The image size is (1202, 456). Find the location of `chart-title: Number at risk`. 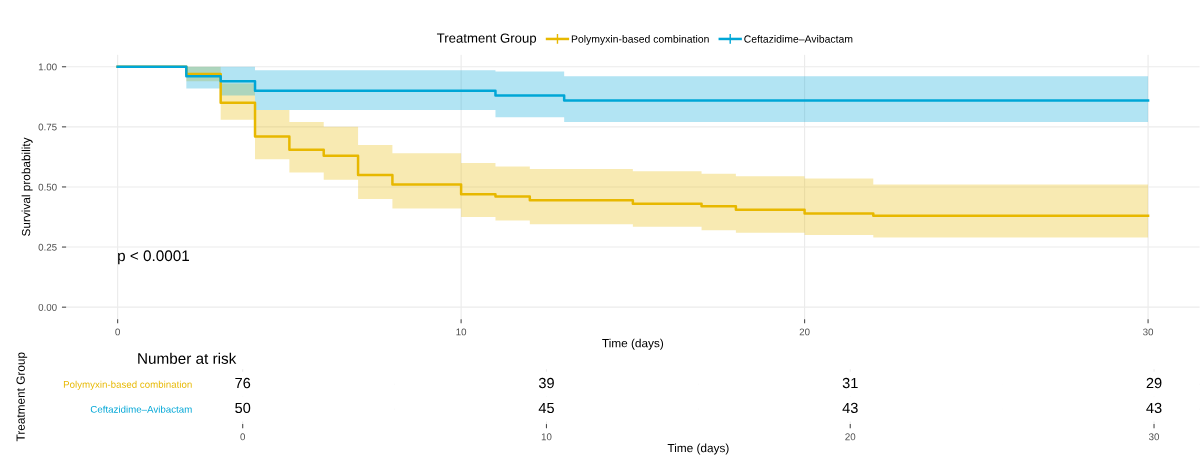

chart-title: Number at risk is located at coordinates (187, 358).